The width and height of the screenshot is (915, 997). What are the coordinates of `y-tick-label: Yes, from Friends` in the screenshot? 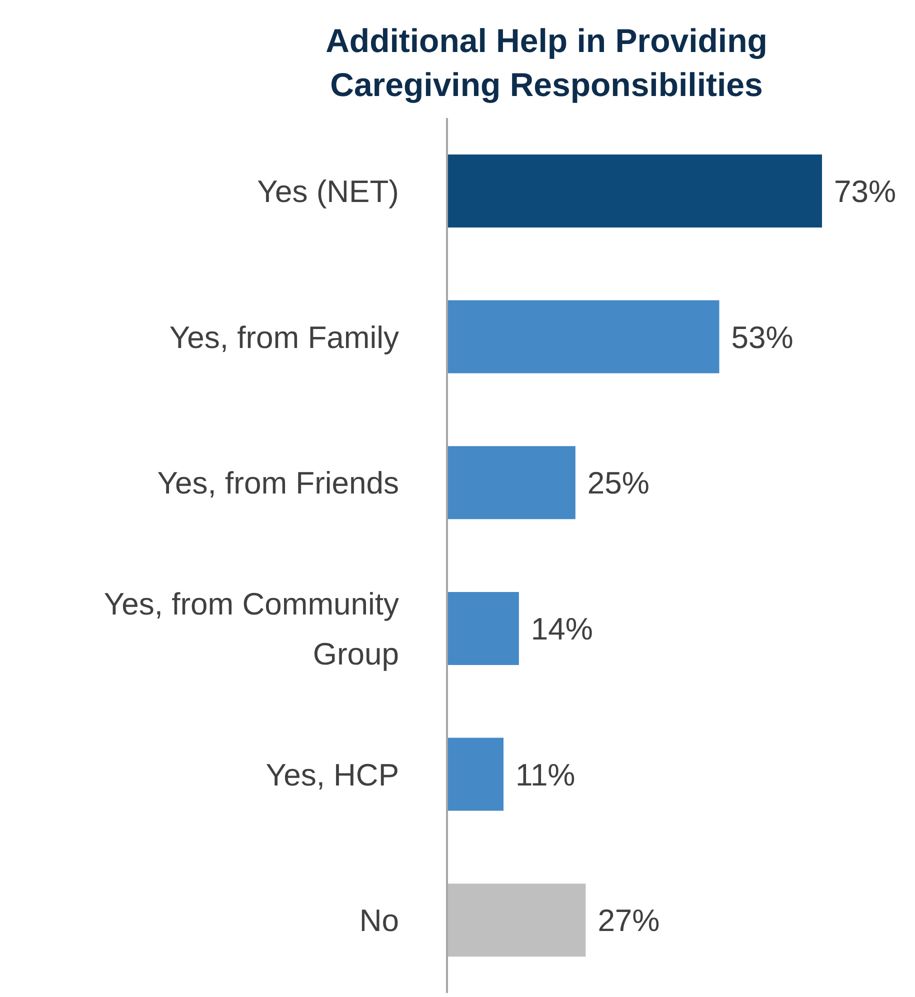 It's located at (278, 482).